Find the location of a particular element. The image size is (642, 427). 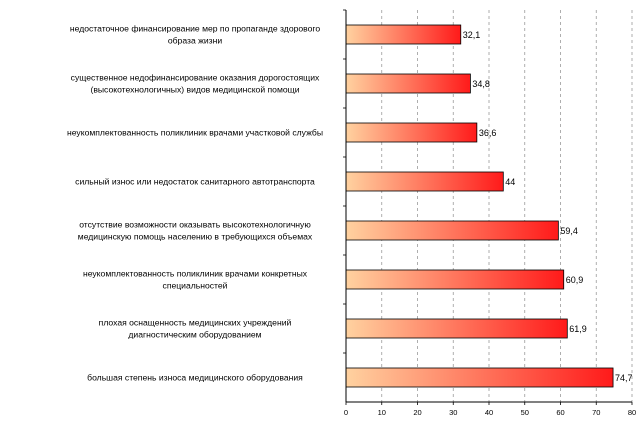

x-tick-label-50: 50 is located at coordinates (525, 412).